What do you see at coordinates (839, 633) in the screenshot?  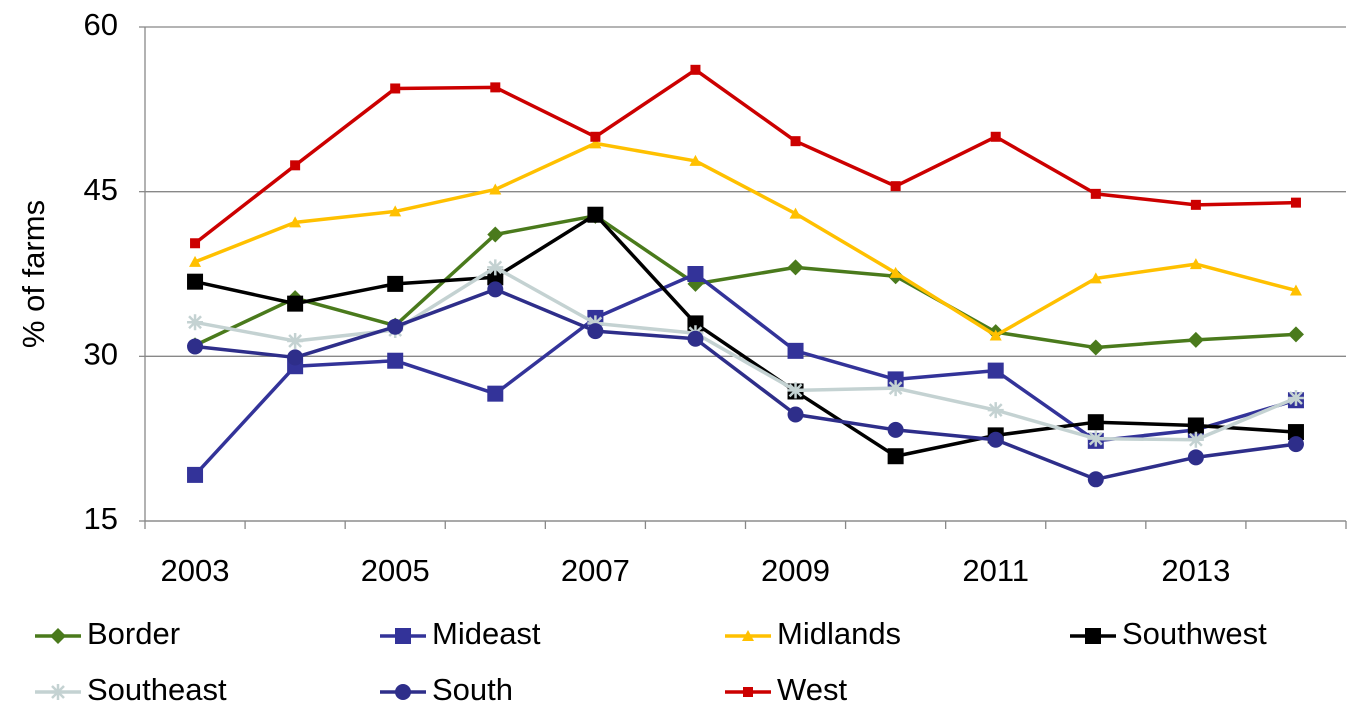 I see `legend-label: Midlands` at bounding box center [839, 633].